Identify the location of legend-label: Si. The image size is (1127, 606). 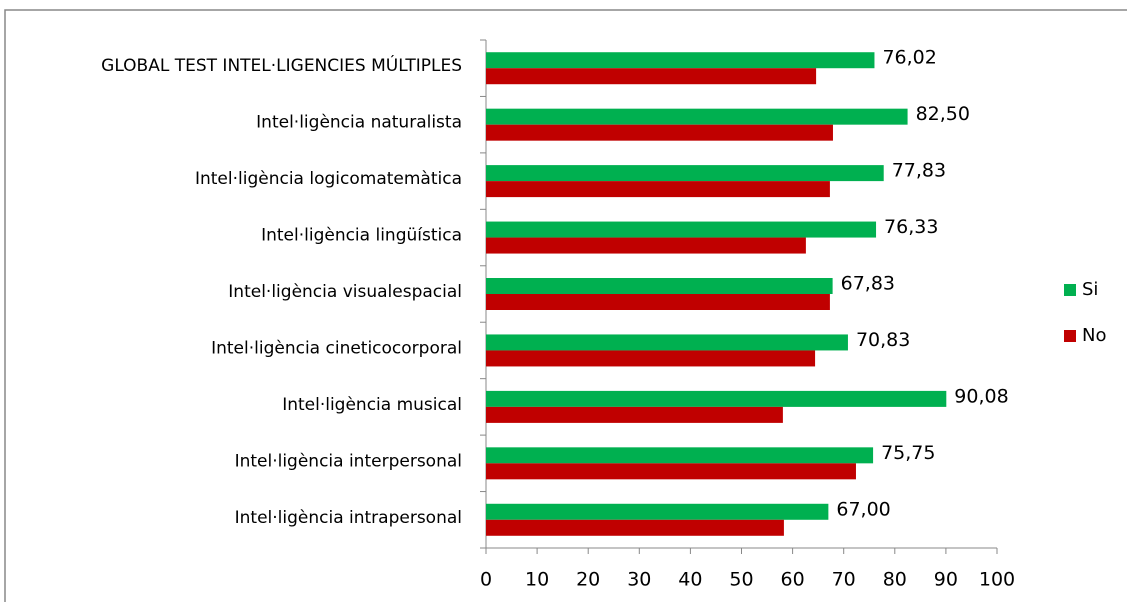
(1090, 289).